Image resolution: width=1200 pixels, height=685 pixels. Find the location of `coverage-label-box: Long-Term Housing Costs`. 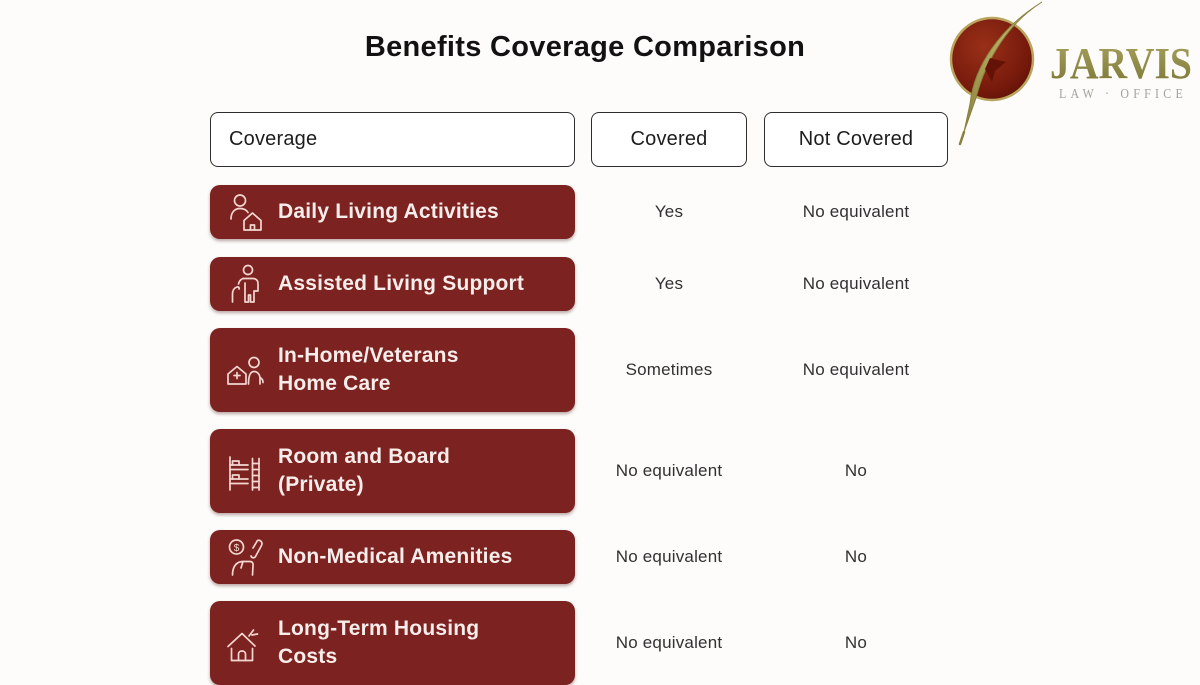

coverage-label-box: Long-Term Housing Costs is located at coordinates (392, 643).